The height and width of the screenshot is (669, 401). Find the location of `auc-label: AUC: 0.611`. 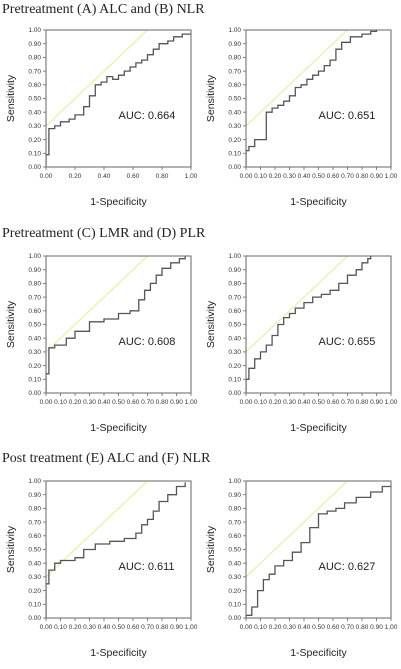

auc-label: AUC: 0.611 is located at coordinates (147, 567).